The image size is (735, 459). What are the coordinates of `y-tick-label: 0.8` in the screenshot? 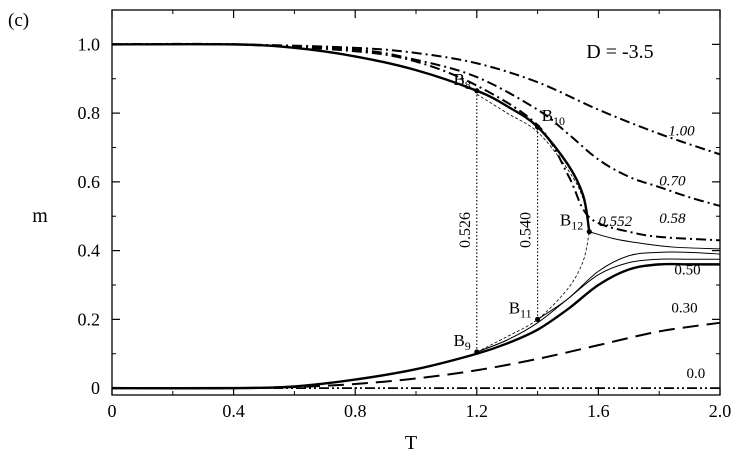 It's located at (89, 113).